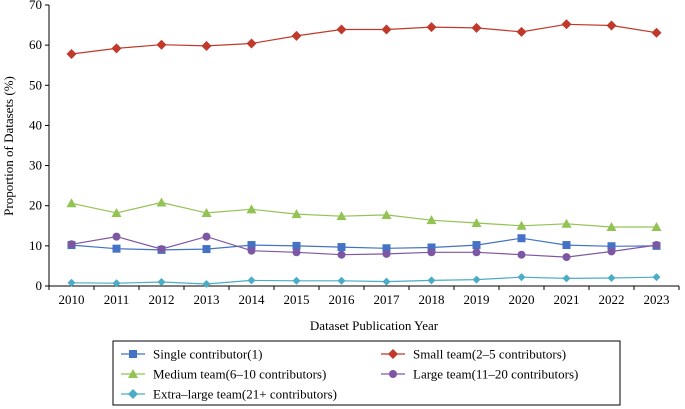 The width and height of the screenshot is (685, 409). Describe the element at coordinates (489, 354) in the screenshot. I see `legend-label: Small team(2–5 contributors)` at that location.